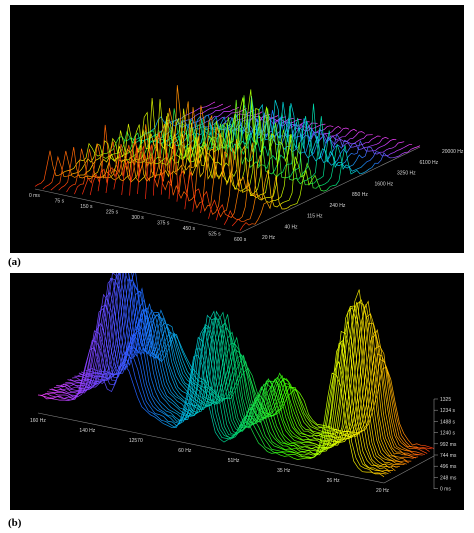 The width and height of the screenshot is (474, 533). Describe the element at coordinates (112, 213) in the screenshot. I see `time-tick-a: 225 s` at that location.